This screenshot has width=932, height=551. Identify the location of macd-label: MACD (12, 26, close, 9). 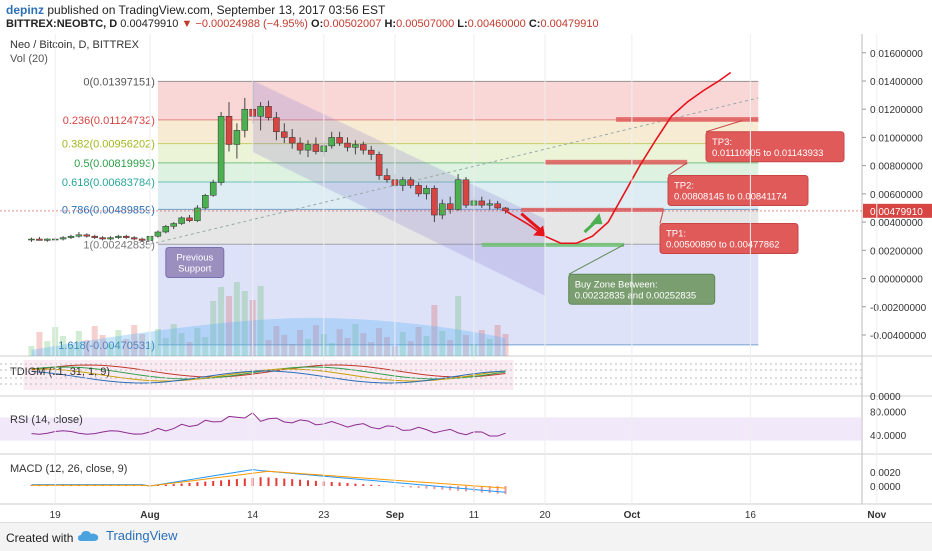
(68, 469).